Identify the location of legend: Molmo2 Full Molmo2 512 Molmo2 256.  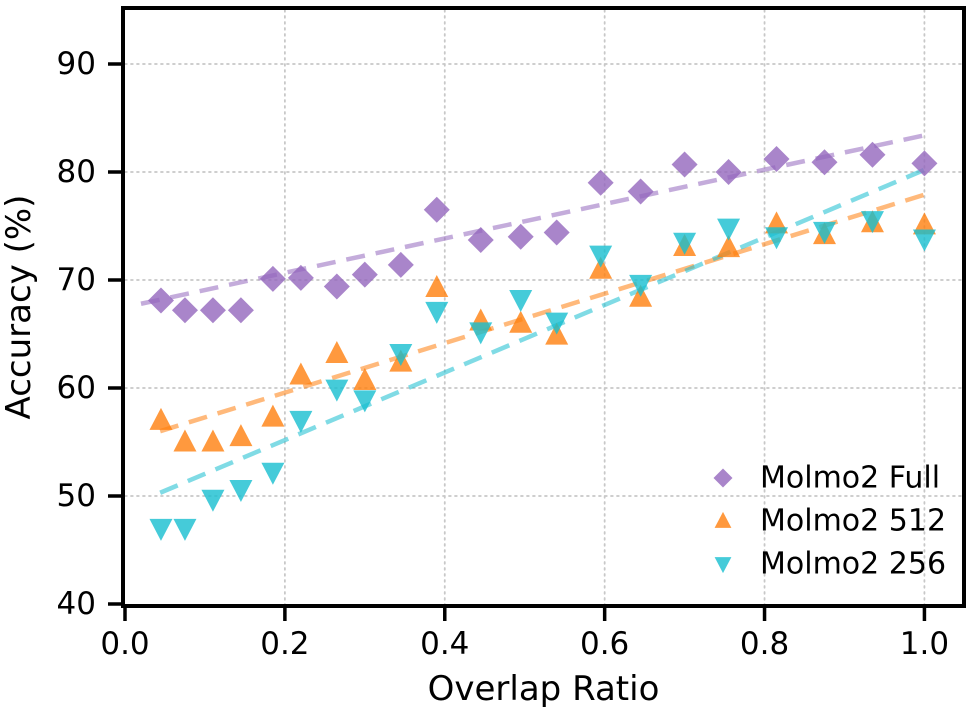
(829, 521).